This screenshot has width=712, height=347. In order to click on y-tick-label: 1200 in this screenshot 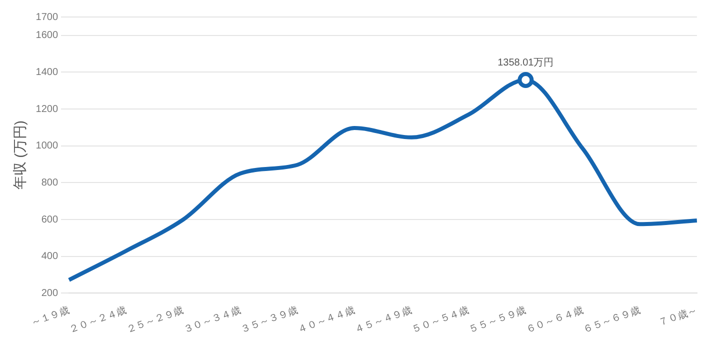, I will do `click(47, 109)`.